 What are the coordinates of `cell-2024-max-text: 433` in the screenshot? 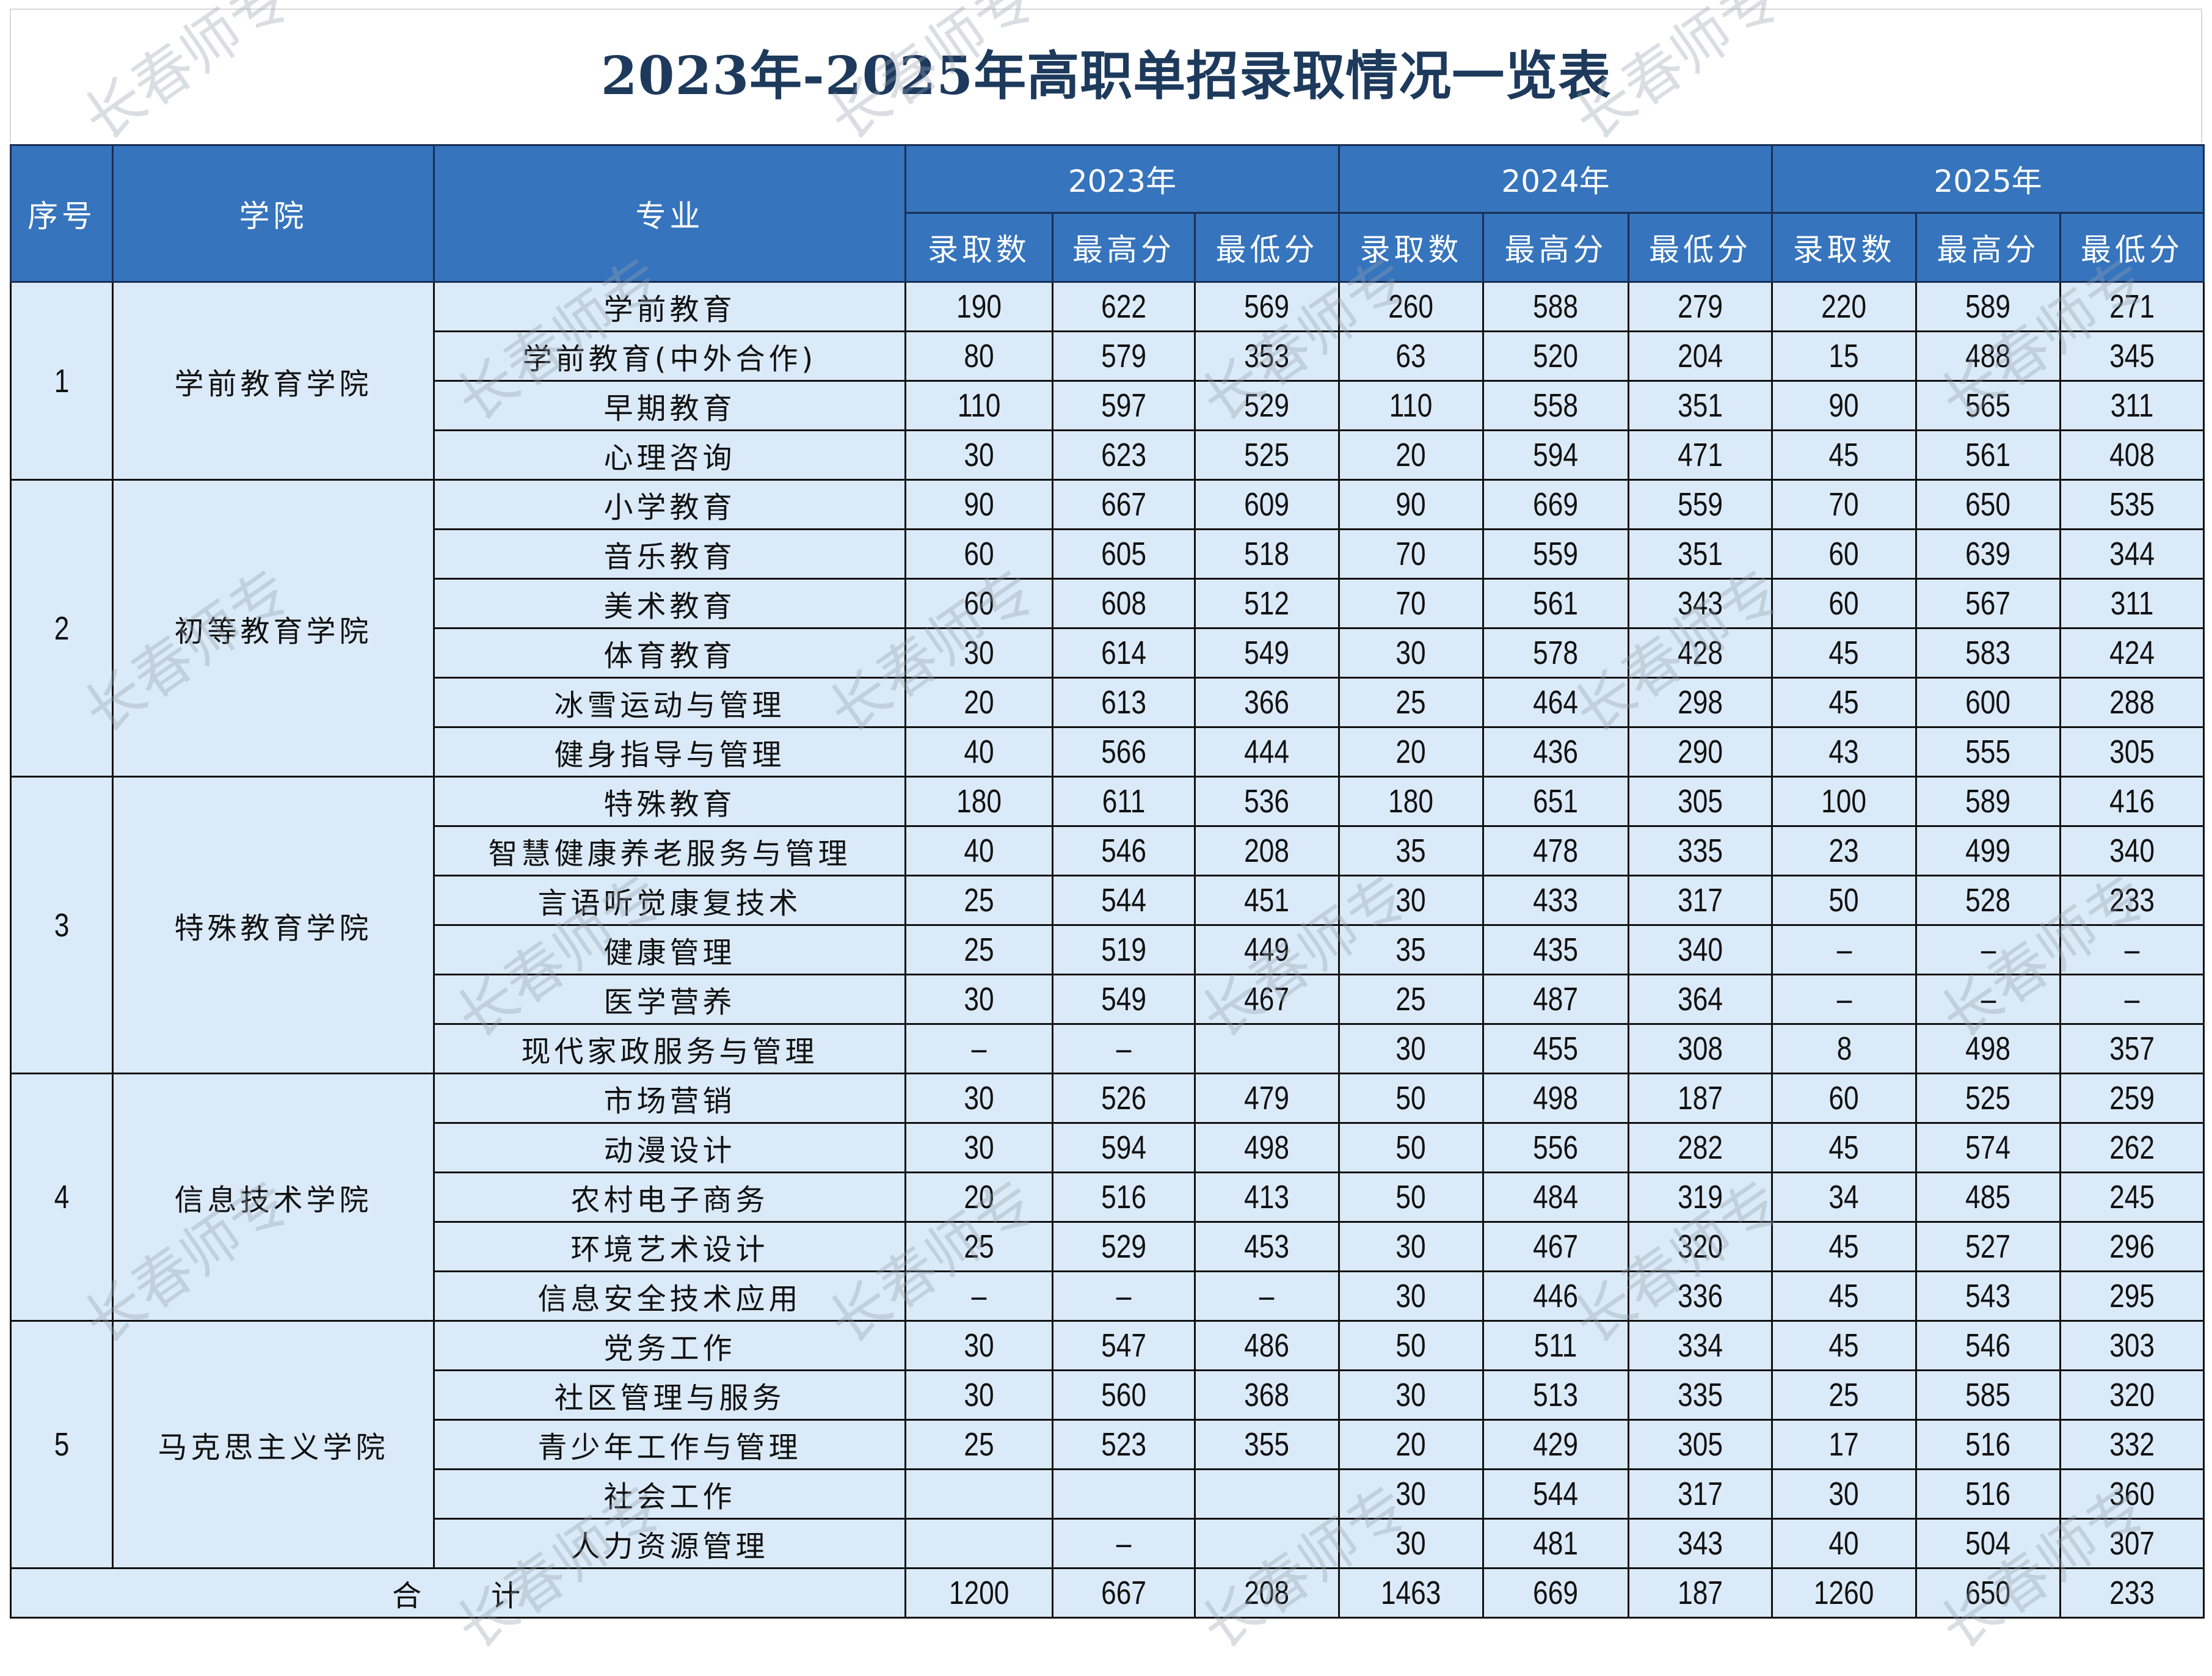 It's located at (1556, 900).